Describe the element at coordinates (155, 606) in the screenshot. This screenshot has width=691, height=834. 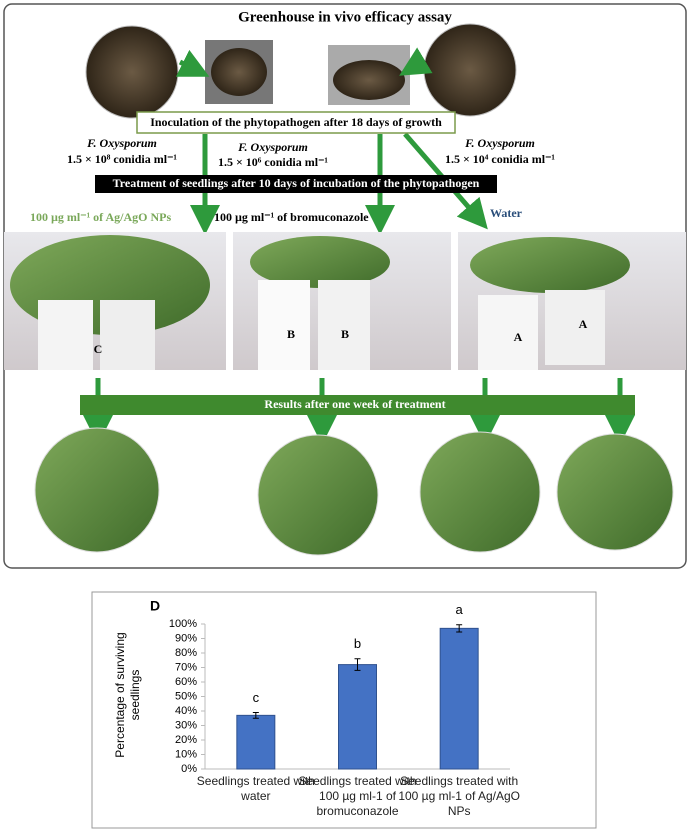
I see `panel-label: D` at that location.